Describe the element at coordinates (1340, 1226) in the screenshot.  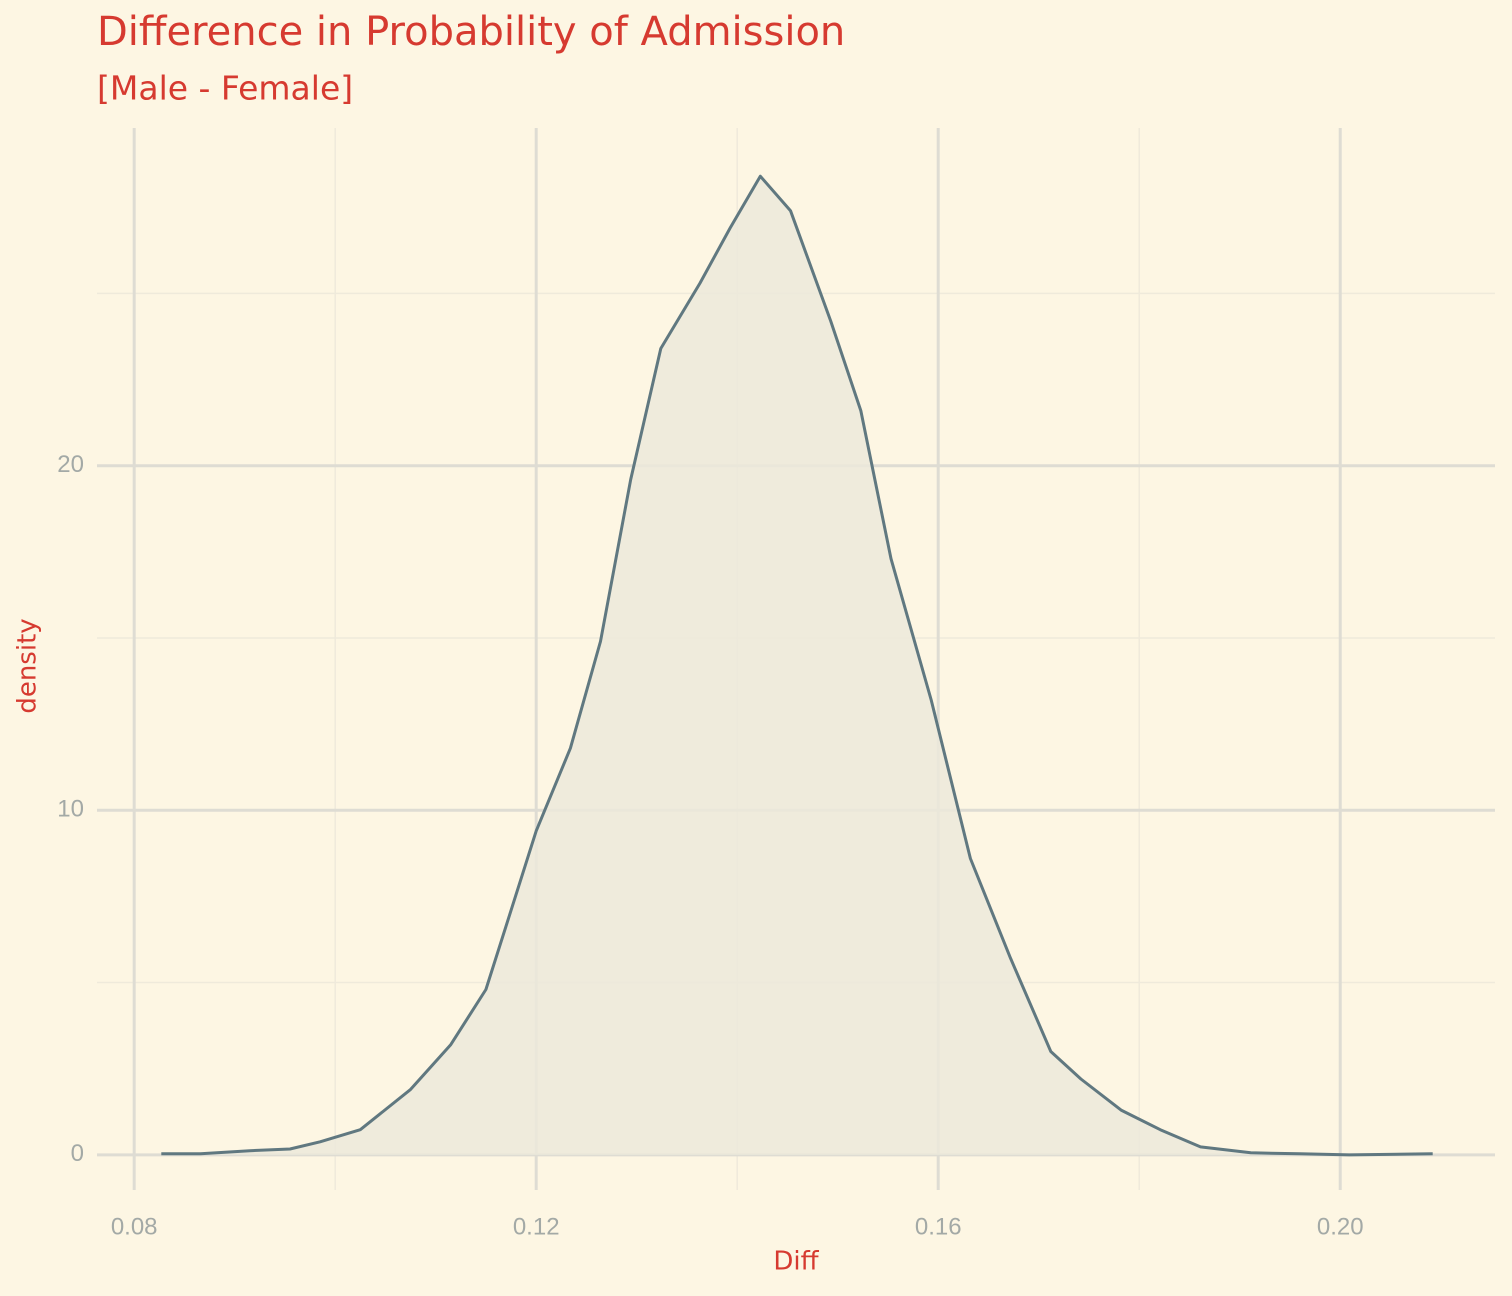
I see `x-tick-label: 0.20` at that location.